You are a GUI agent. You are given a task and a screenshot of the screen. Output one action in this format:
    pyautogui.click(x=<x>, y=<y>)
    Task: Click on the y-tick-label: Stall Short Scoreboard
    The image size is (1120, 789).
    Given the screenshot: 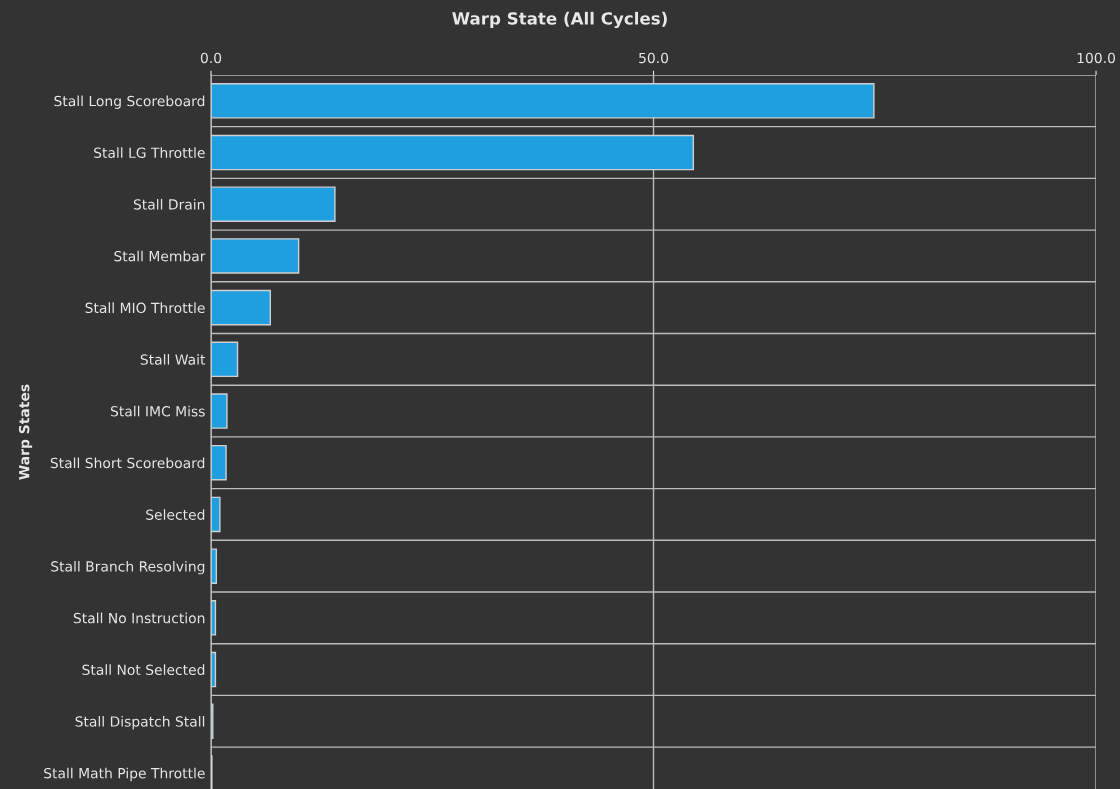 What is the action you would take?
    pyautogui.click(x=127, y=463)
    